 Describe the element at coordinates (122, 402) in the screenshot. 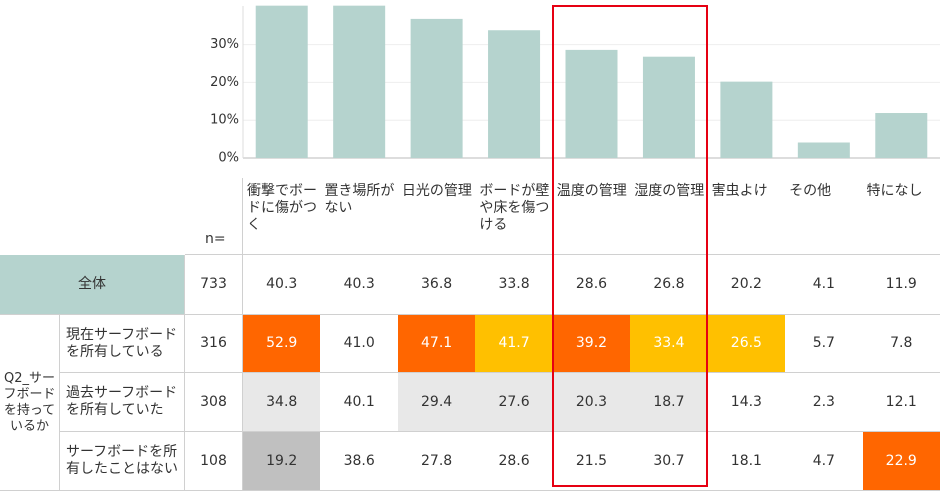

I see `row-label: 過去サーフボードを所有していた` at that location.